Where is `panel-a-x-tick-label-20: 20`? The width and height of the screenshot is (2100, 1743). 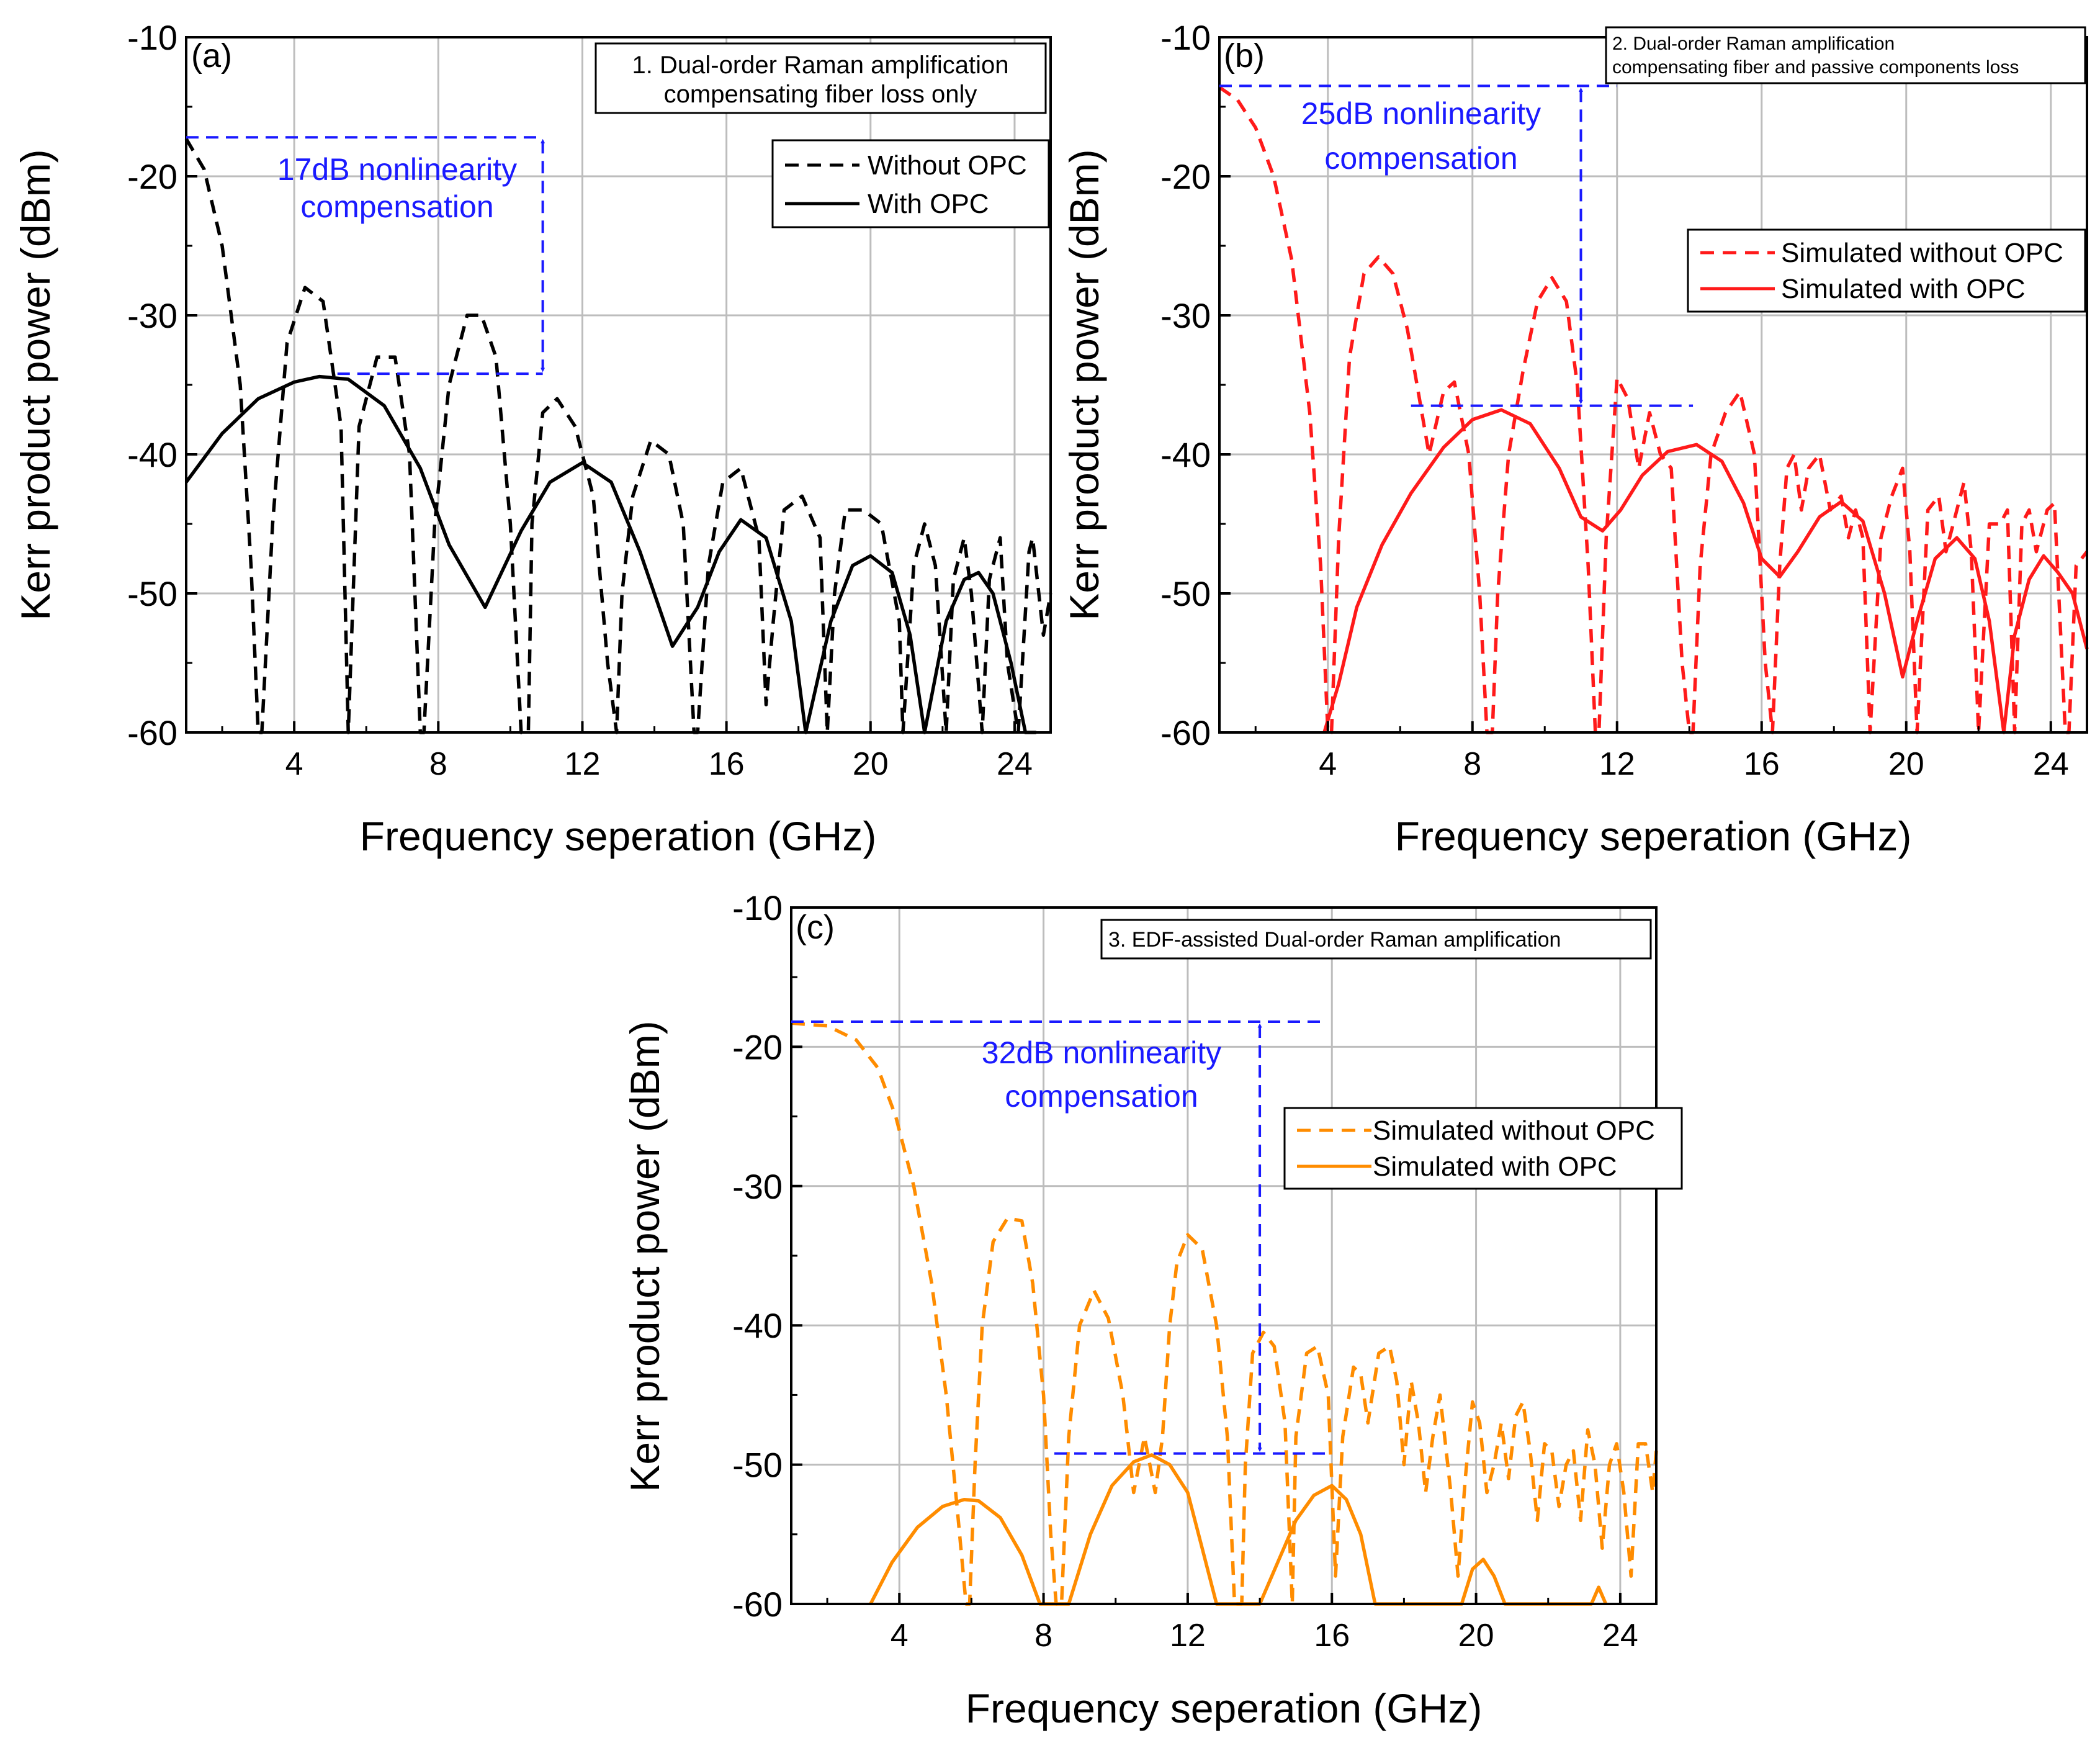
panel-a-x-tick-label-20: 20 is located at coordinates (871, 764).